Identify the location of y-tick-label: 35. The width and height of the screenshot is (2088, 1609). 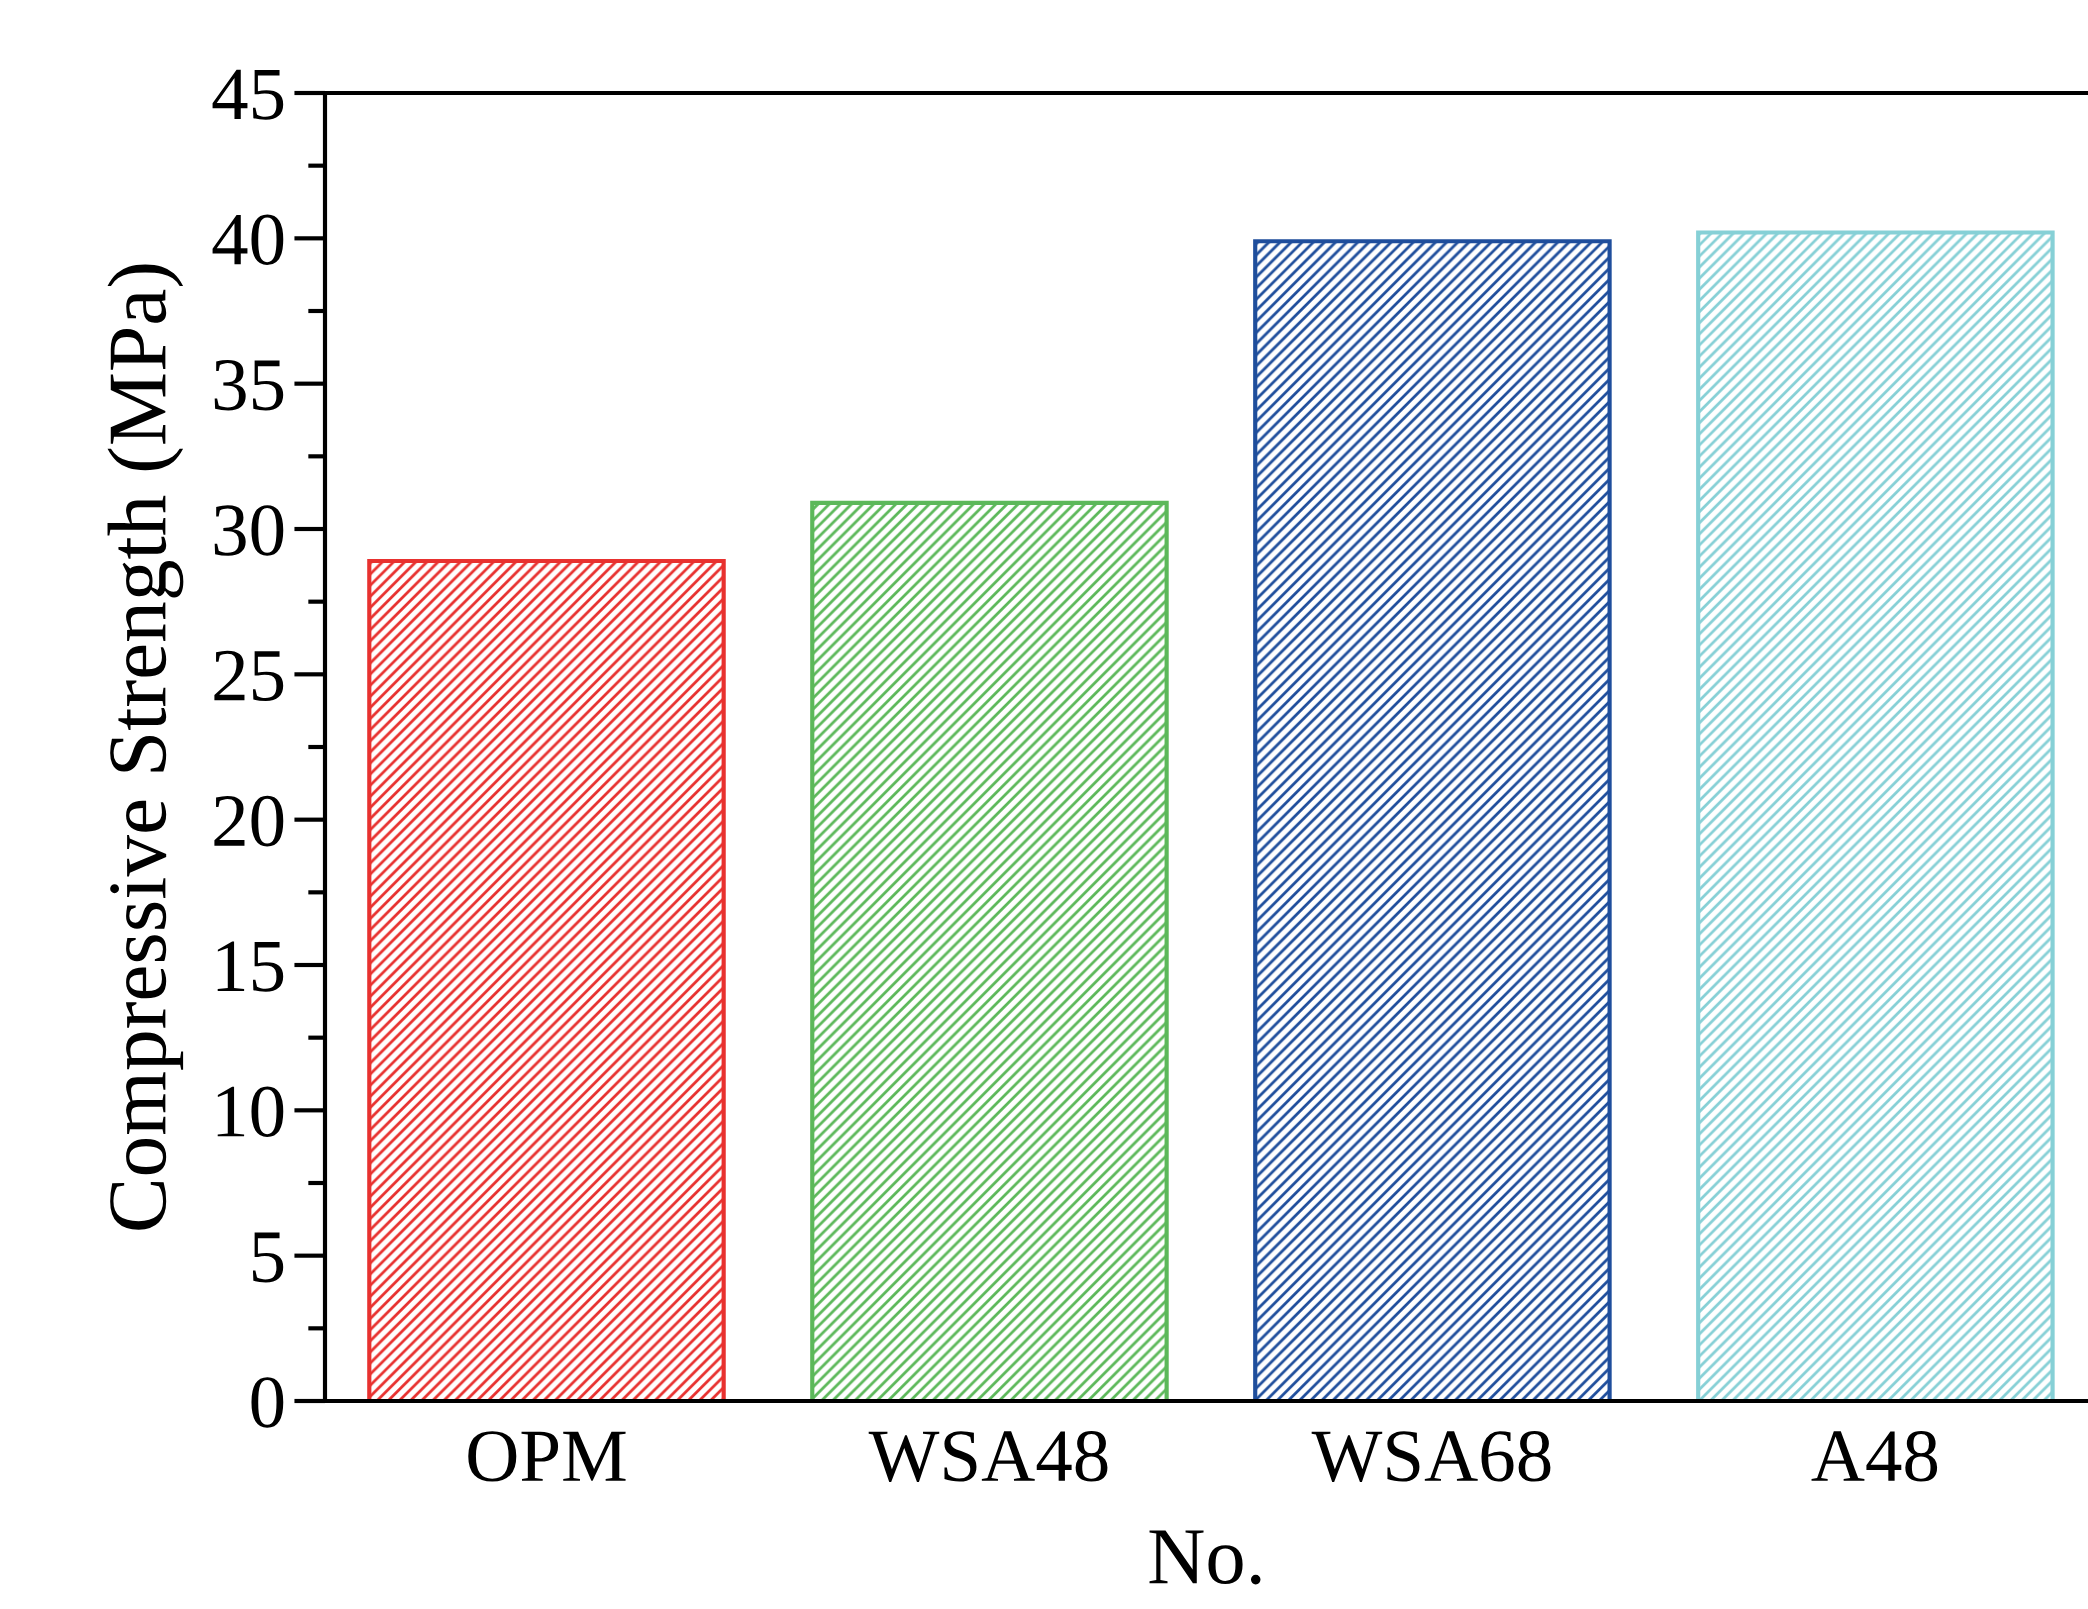
(249, 385).